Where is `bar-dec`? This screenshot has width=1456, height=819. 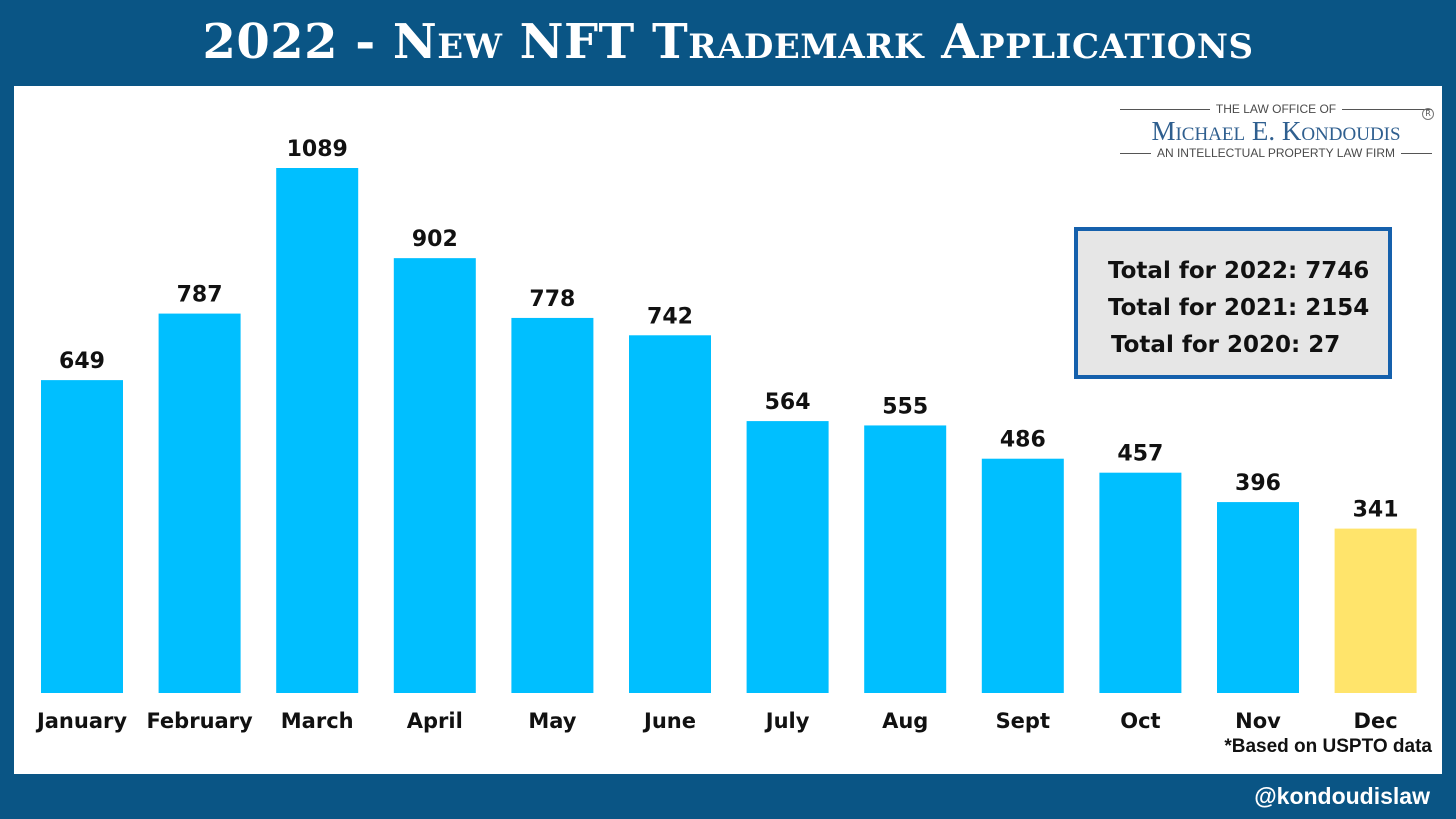
bar-dec is located at coordinates (1375, 610).